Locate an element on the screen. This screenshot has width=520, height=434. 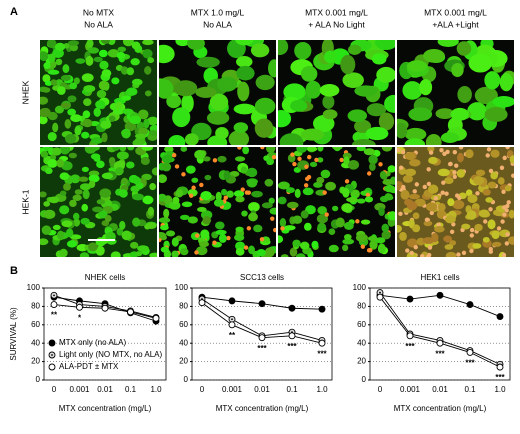
x-tick-label: 1.0 is located at coordinates (156, 389).